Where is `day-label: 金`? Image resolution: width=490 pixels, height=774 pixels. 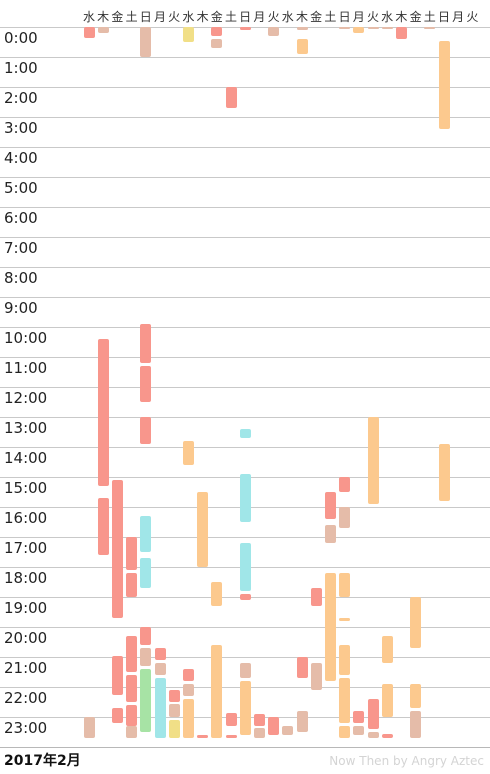
day-label: 金 is located at coordinates (316, 17).